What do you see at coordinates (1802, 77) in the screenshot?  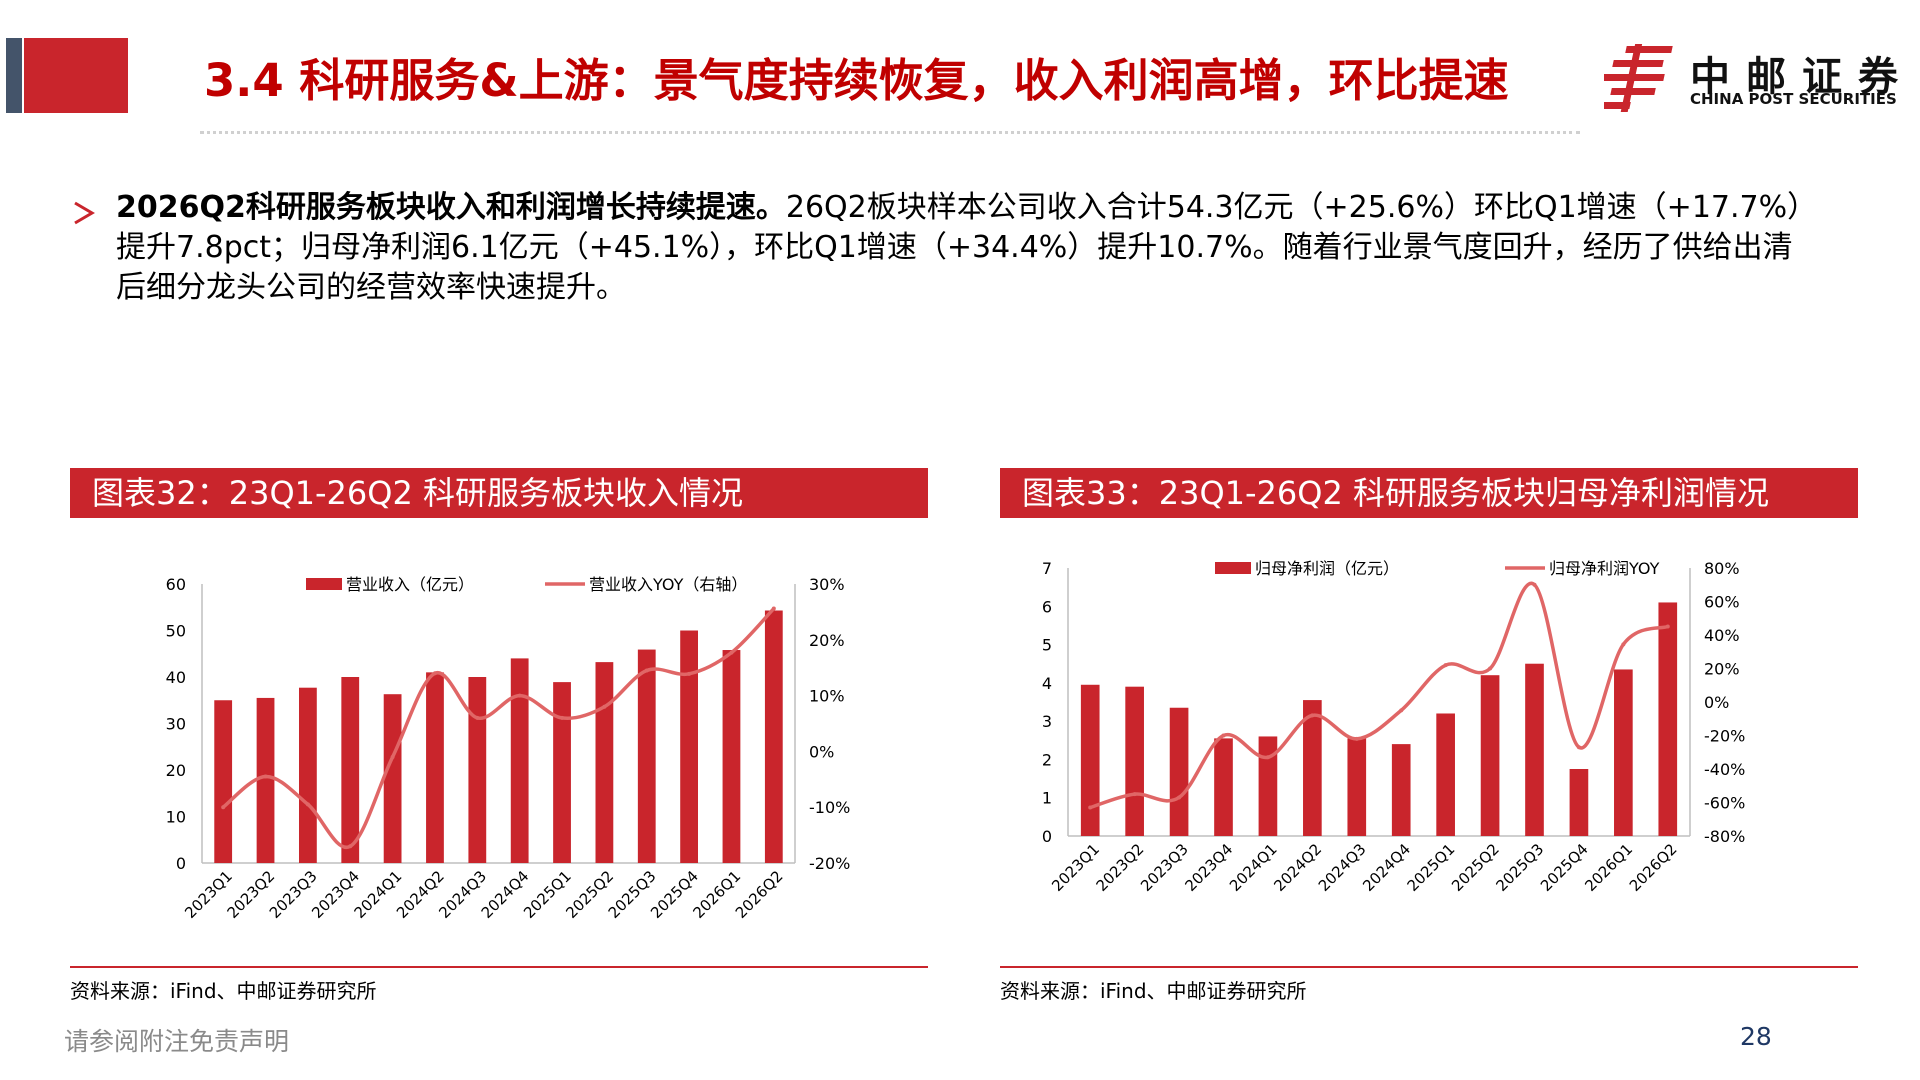 I see `logo-chinese-text: 中邮证券` at bounding box center [1802, 77].